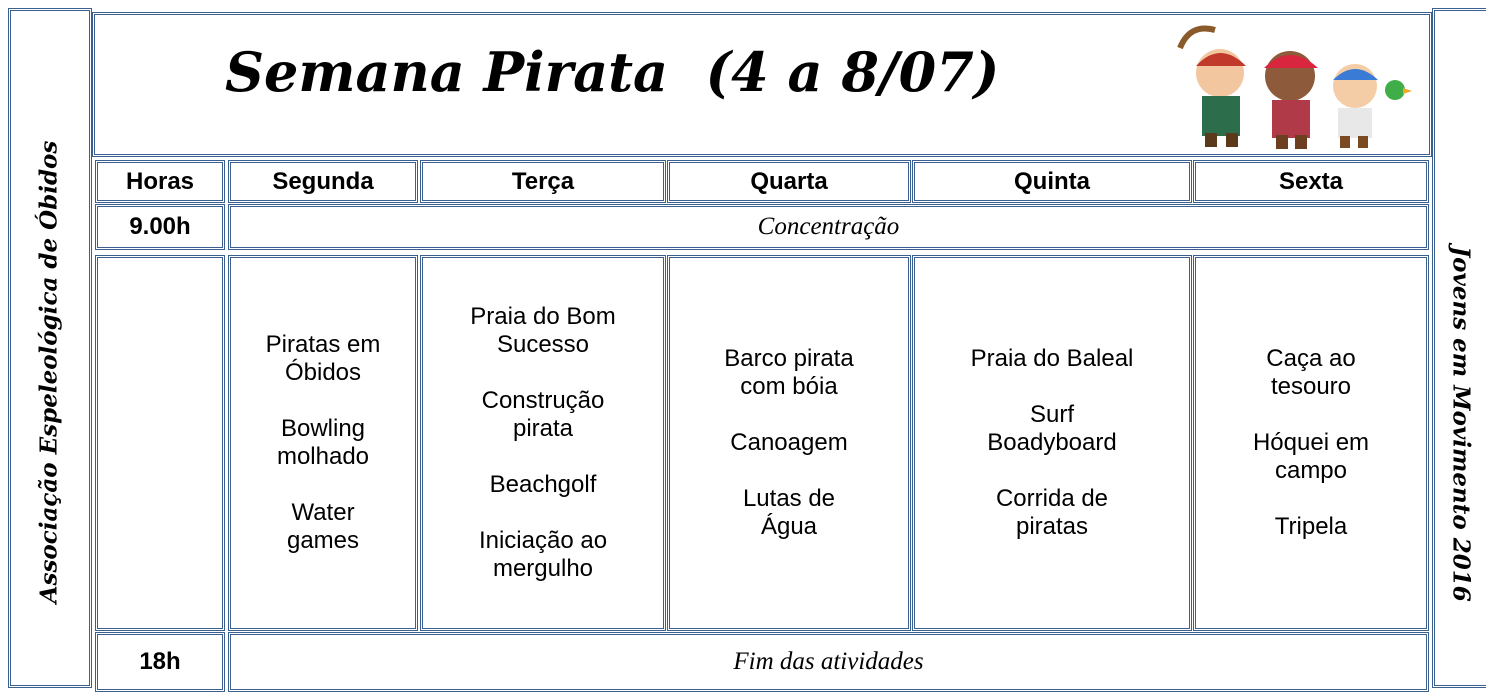  Describe the element at coordinates (789, 181) in the screenshot. I see `header-cell: Quarta` at that location.